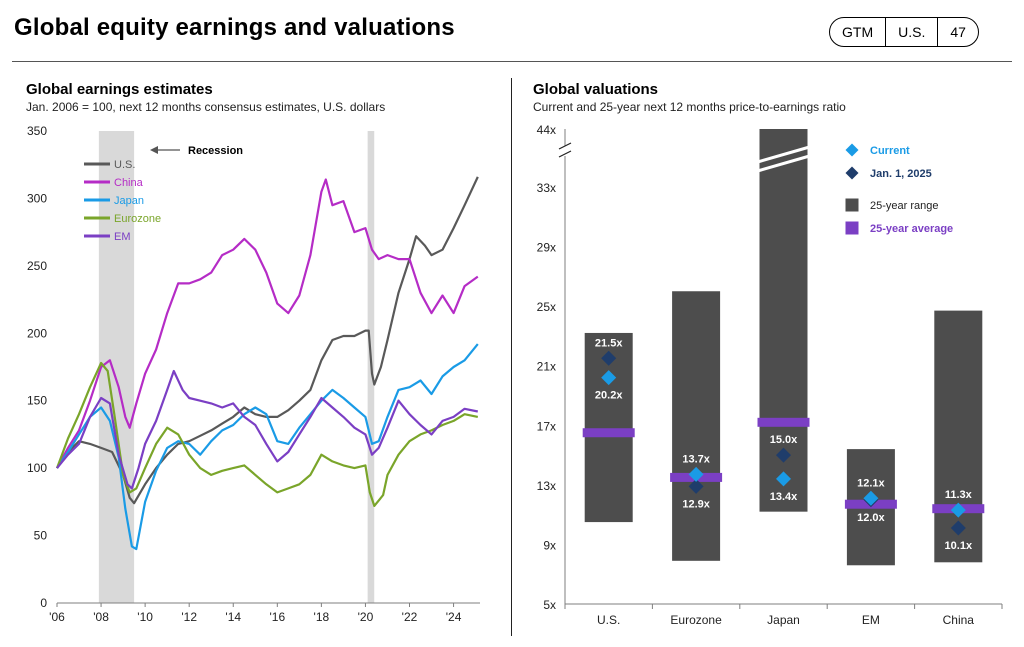 The height and width of the screenshot is (647, 1024). Describe the element at coordinates (783, 422) in the screenshot. I see `average-marker-japan` at that location.